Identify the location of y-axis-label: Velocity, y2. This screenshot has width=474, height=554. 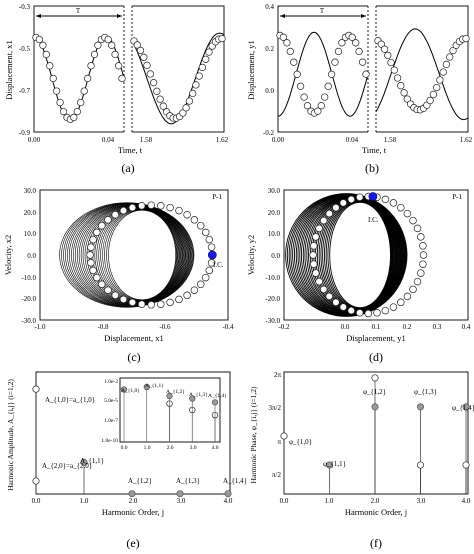
(251, 255).